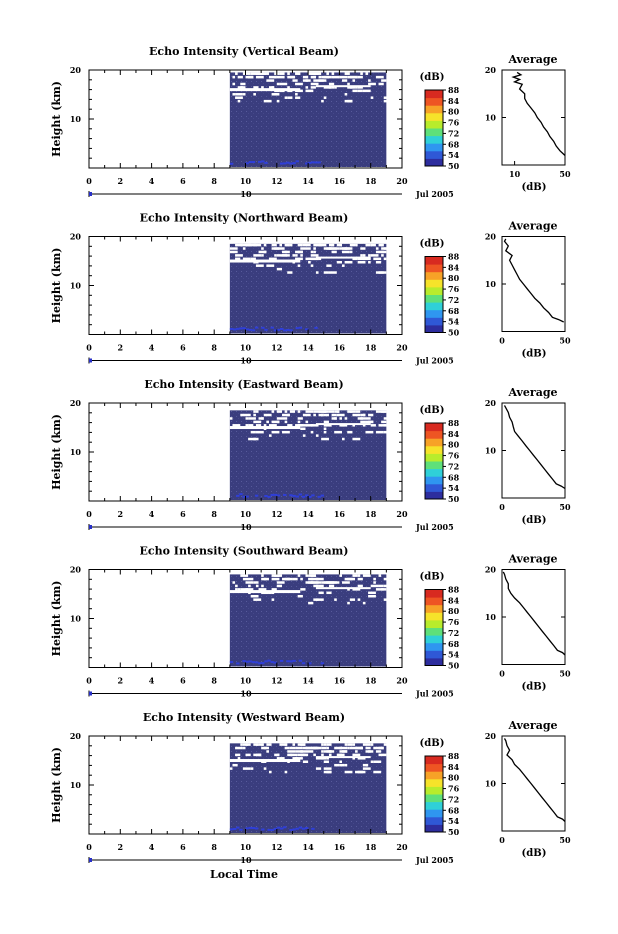  I want to click on colorbar-tick-label: 50, so click(454, 666).